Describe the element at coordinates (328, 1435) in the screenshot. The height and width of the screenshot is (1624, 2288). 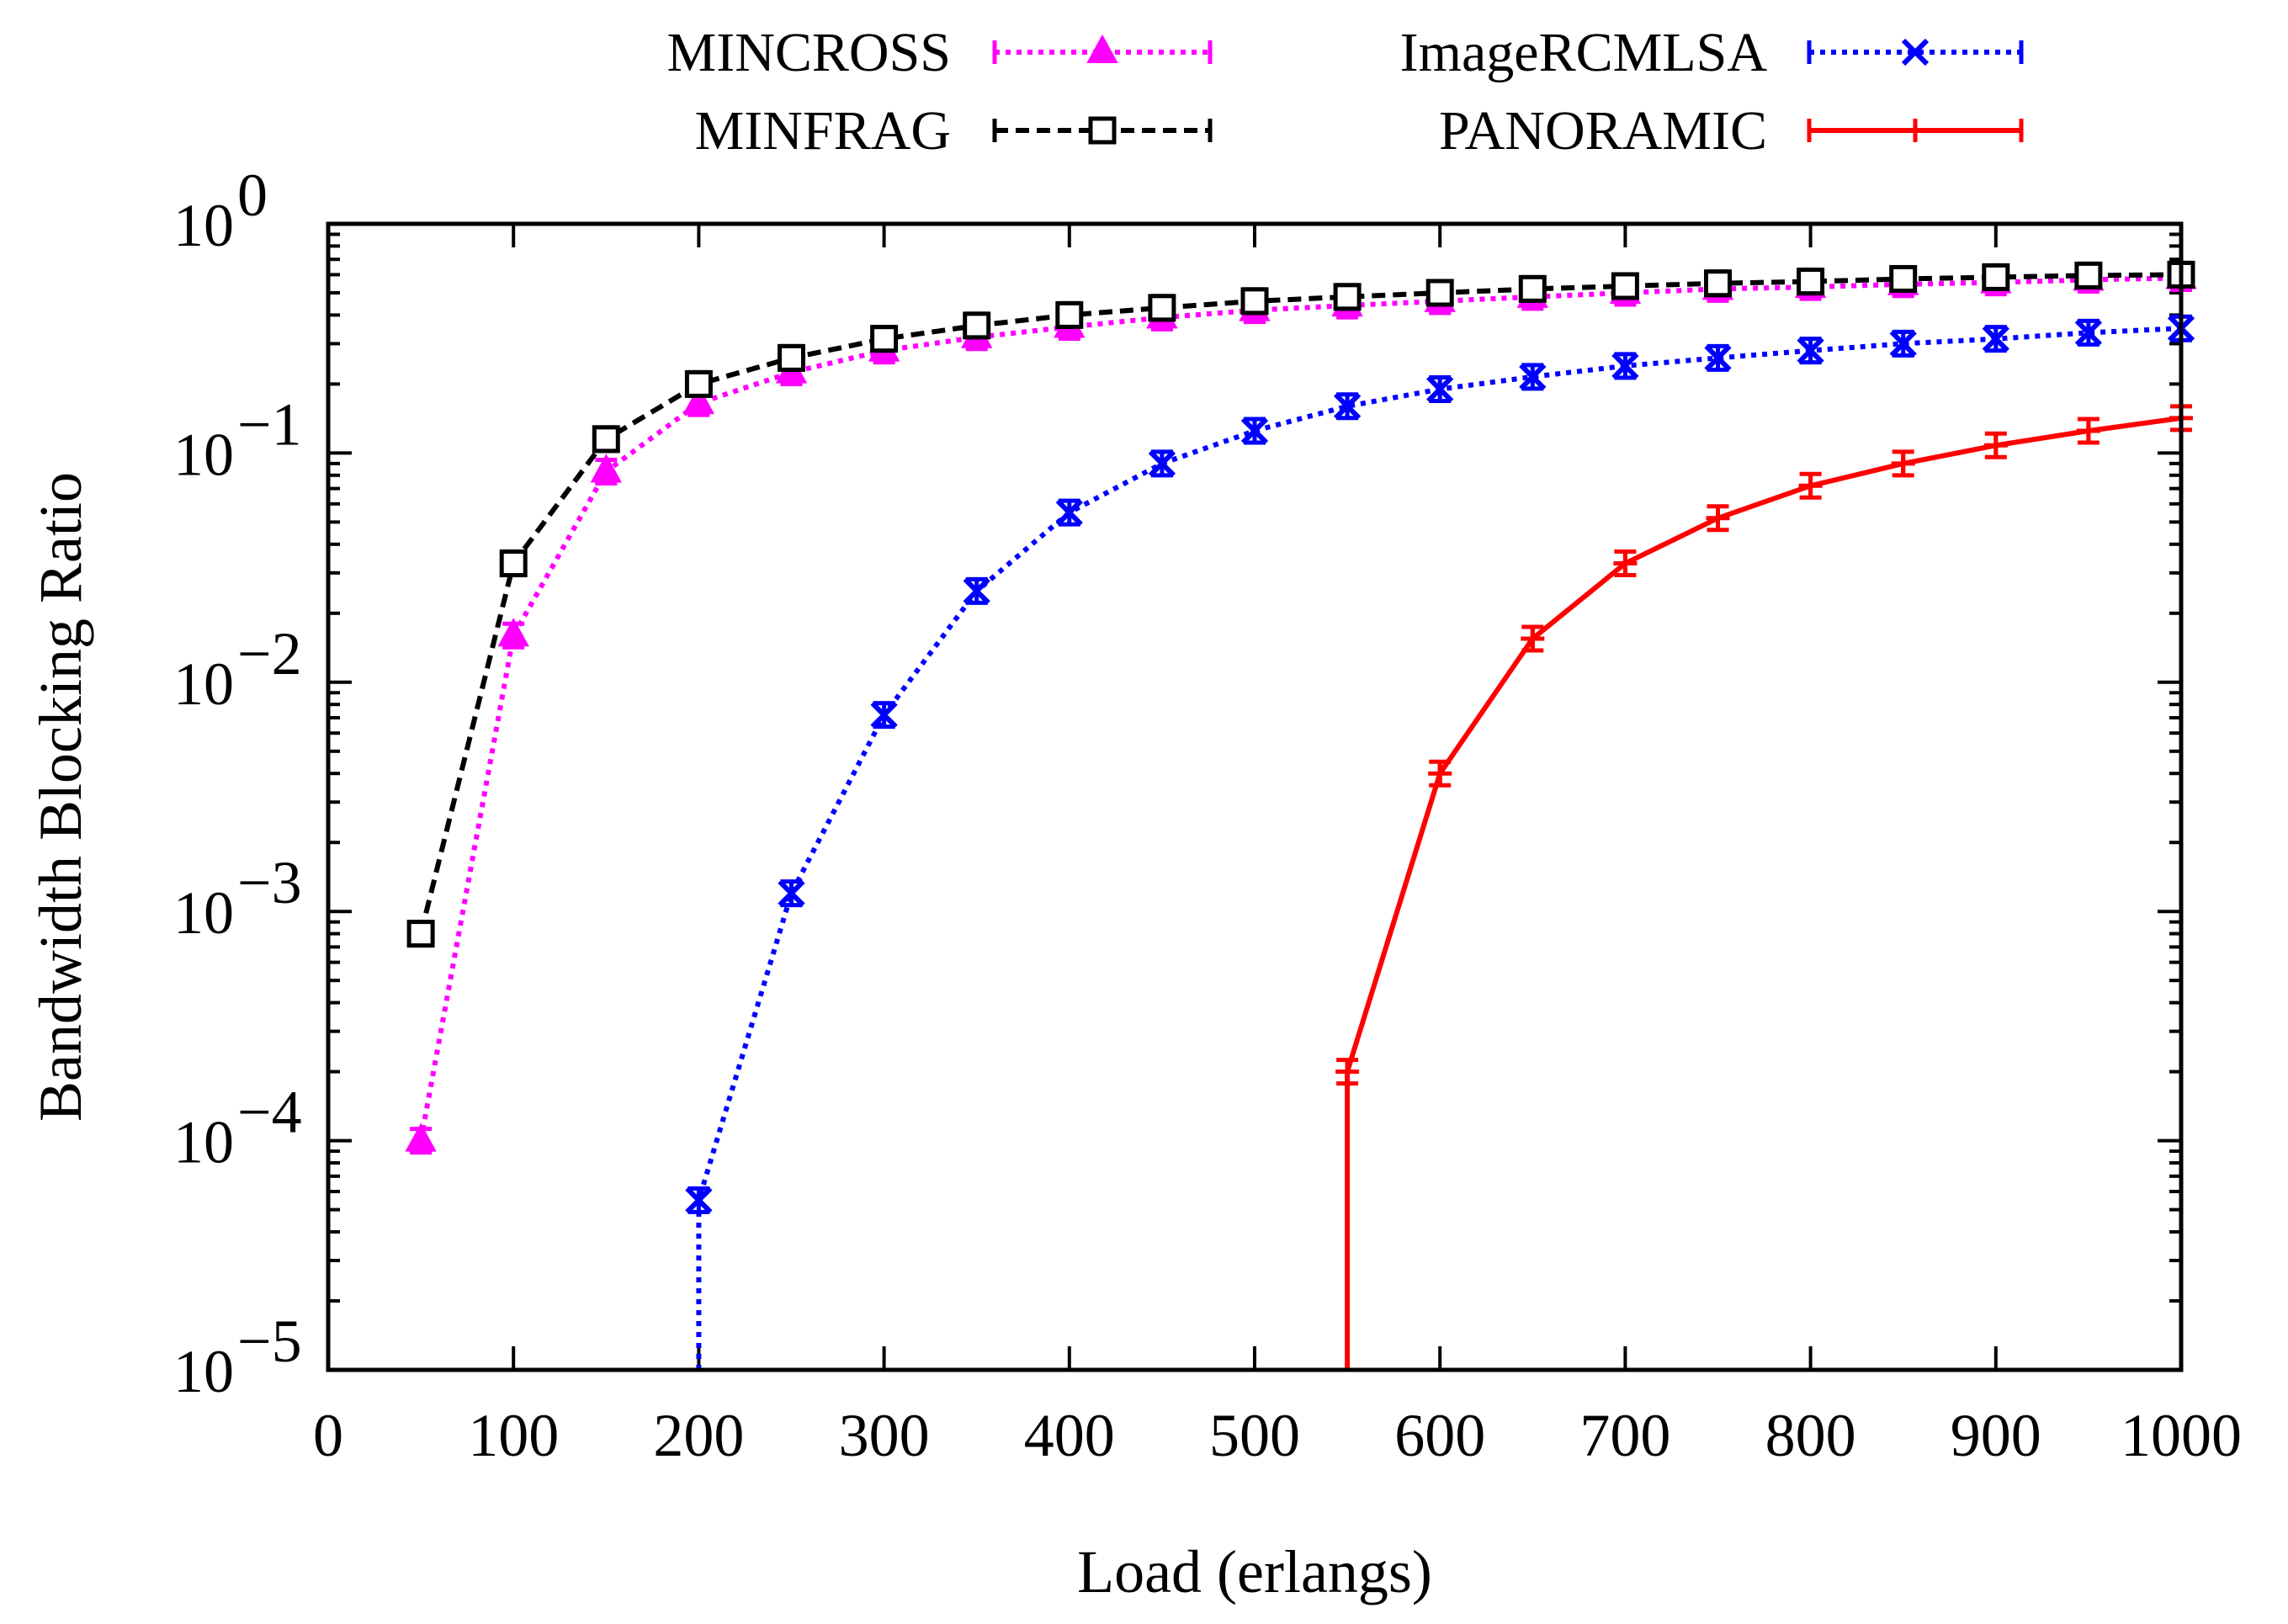
I see `x-tick-label: 0` at that location.